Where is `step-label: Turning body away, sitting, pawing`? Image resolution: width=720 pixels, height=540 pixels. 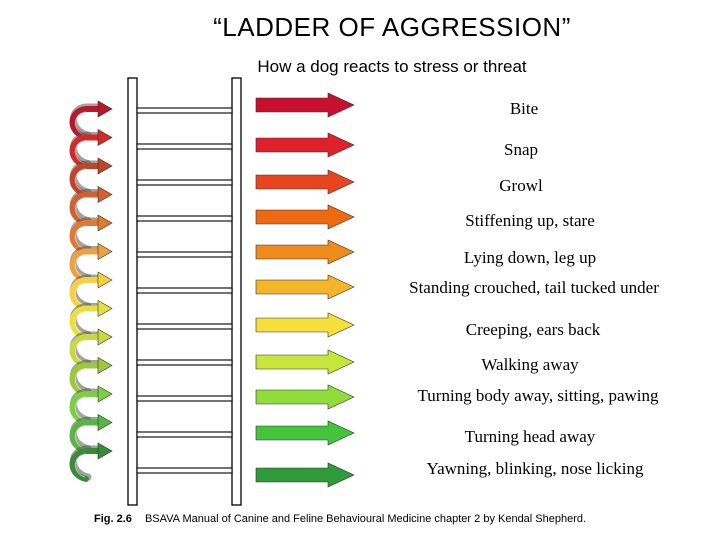
step-label: Turning body away, sitting, pawing is located at coordinates (538, 395).